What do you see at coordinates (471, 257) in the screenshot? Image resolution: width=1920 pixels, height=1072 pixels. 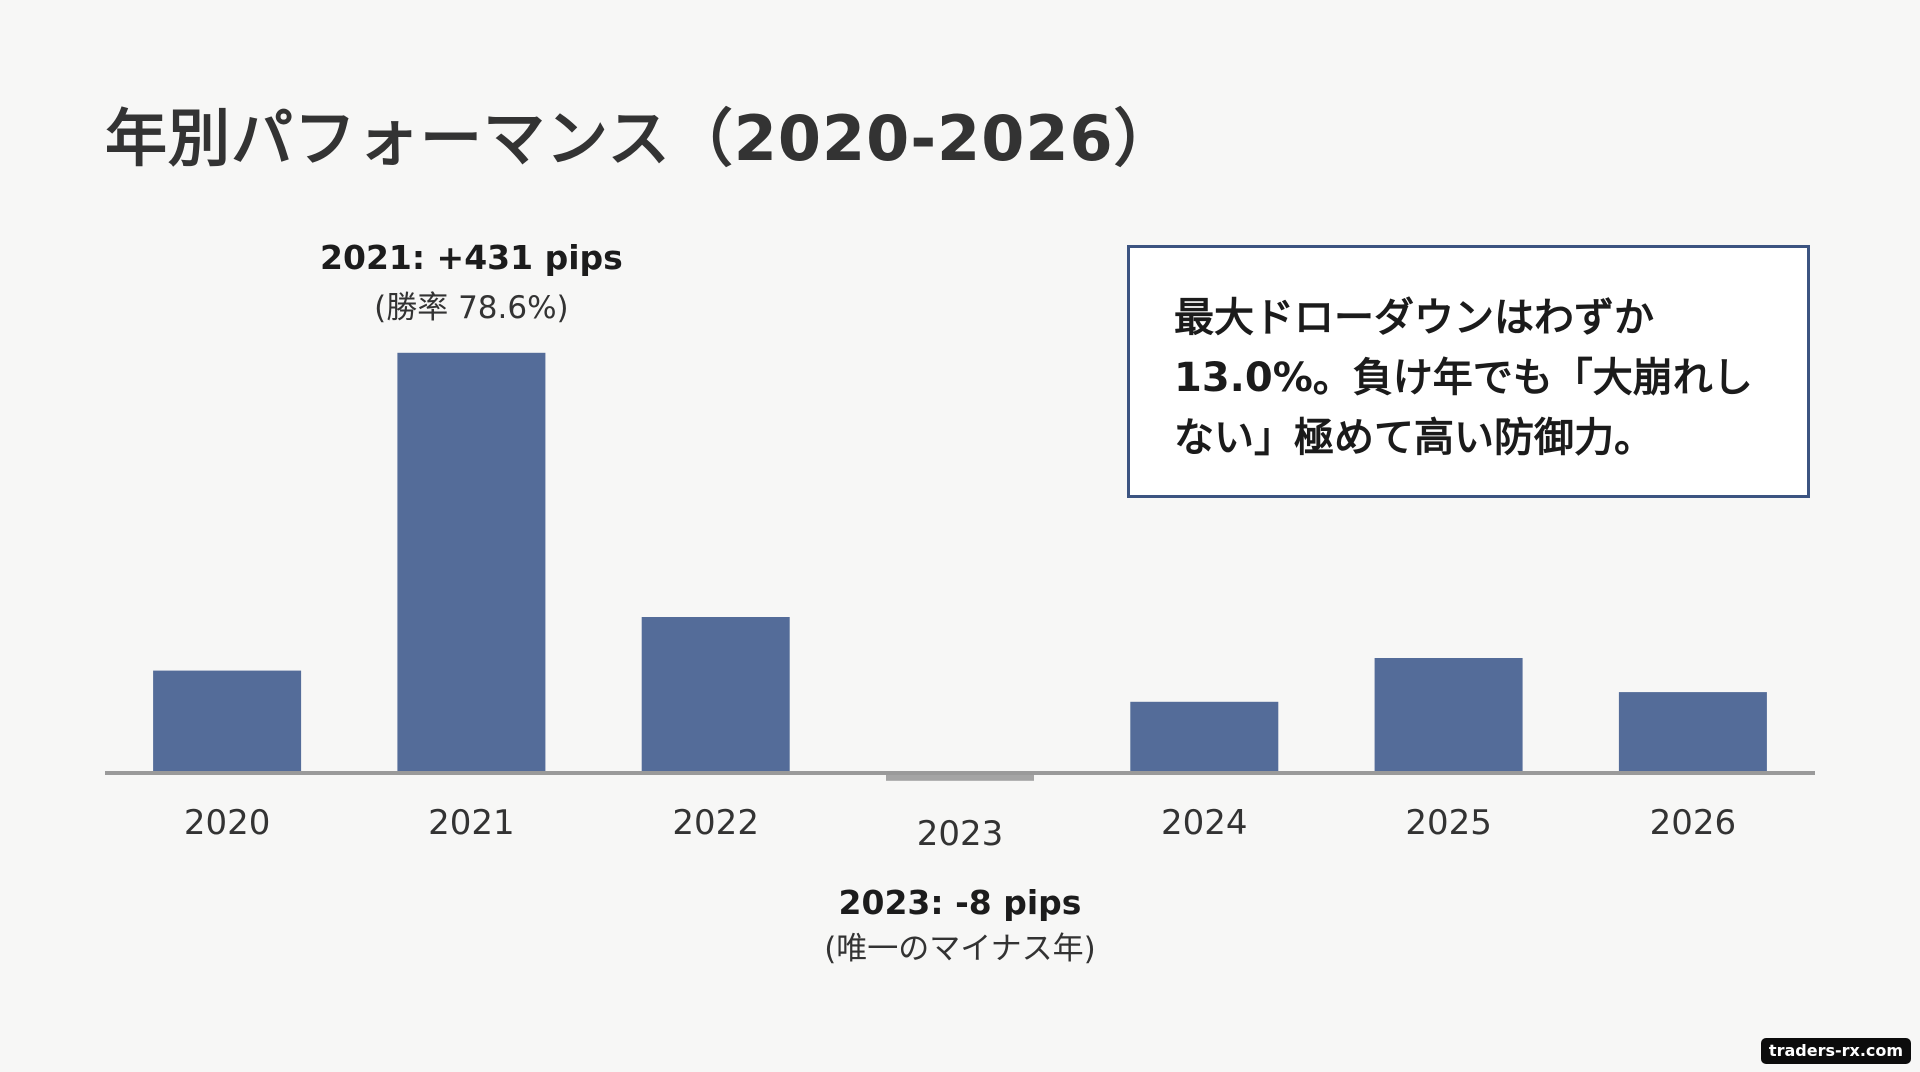 I see `annotation-2021-value: 2021: +431 pips` at bounding box center [471, 257].